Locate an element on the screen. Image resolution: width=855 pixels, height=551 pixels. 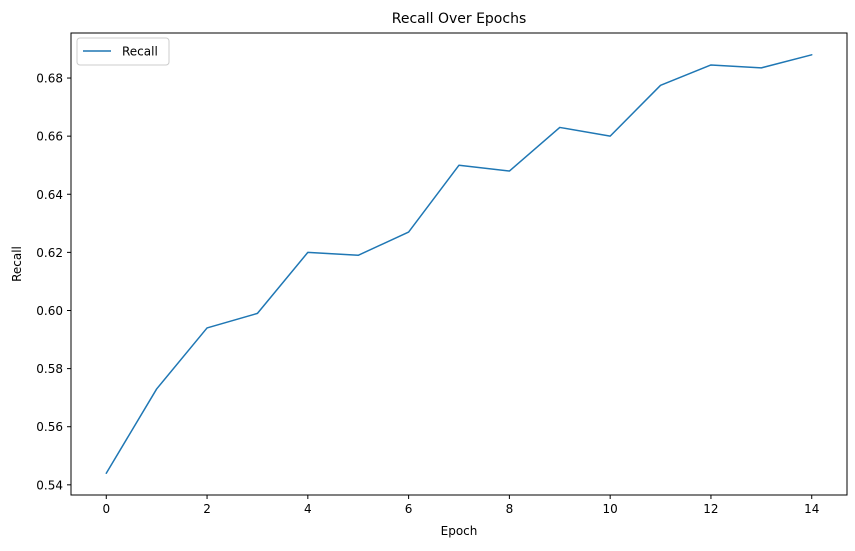
x-tick-label: 8 is located at coordinates (510, 509).